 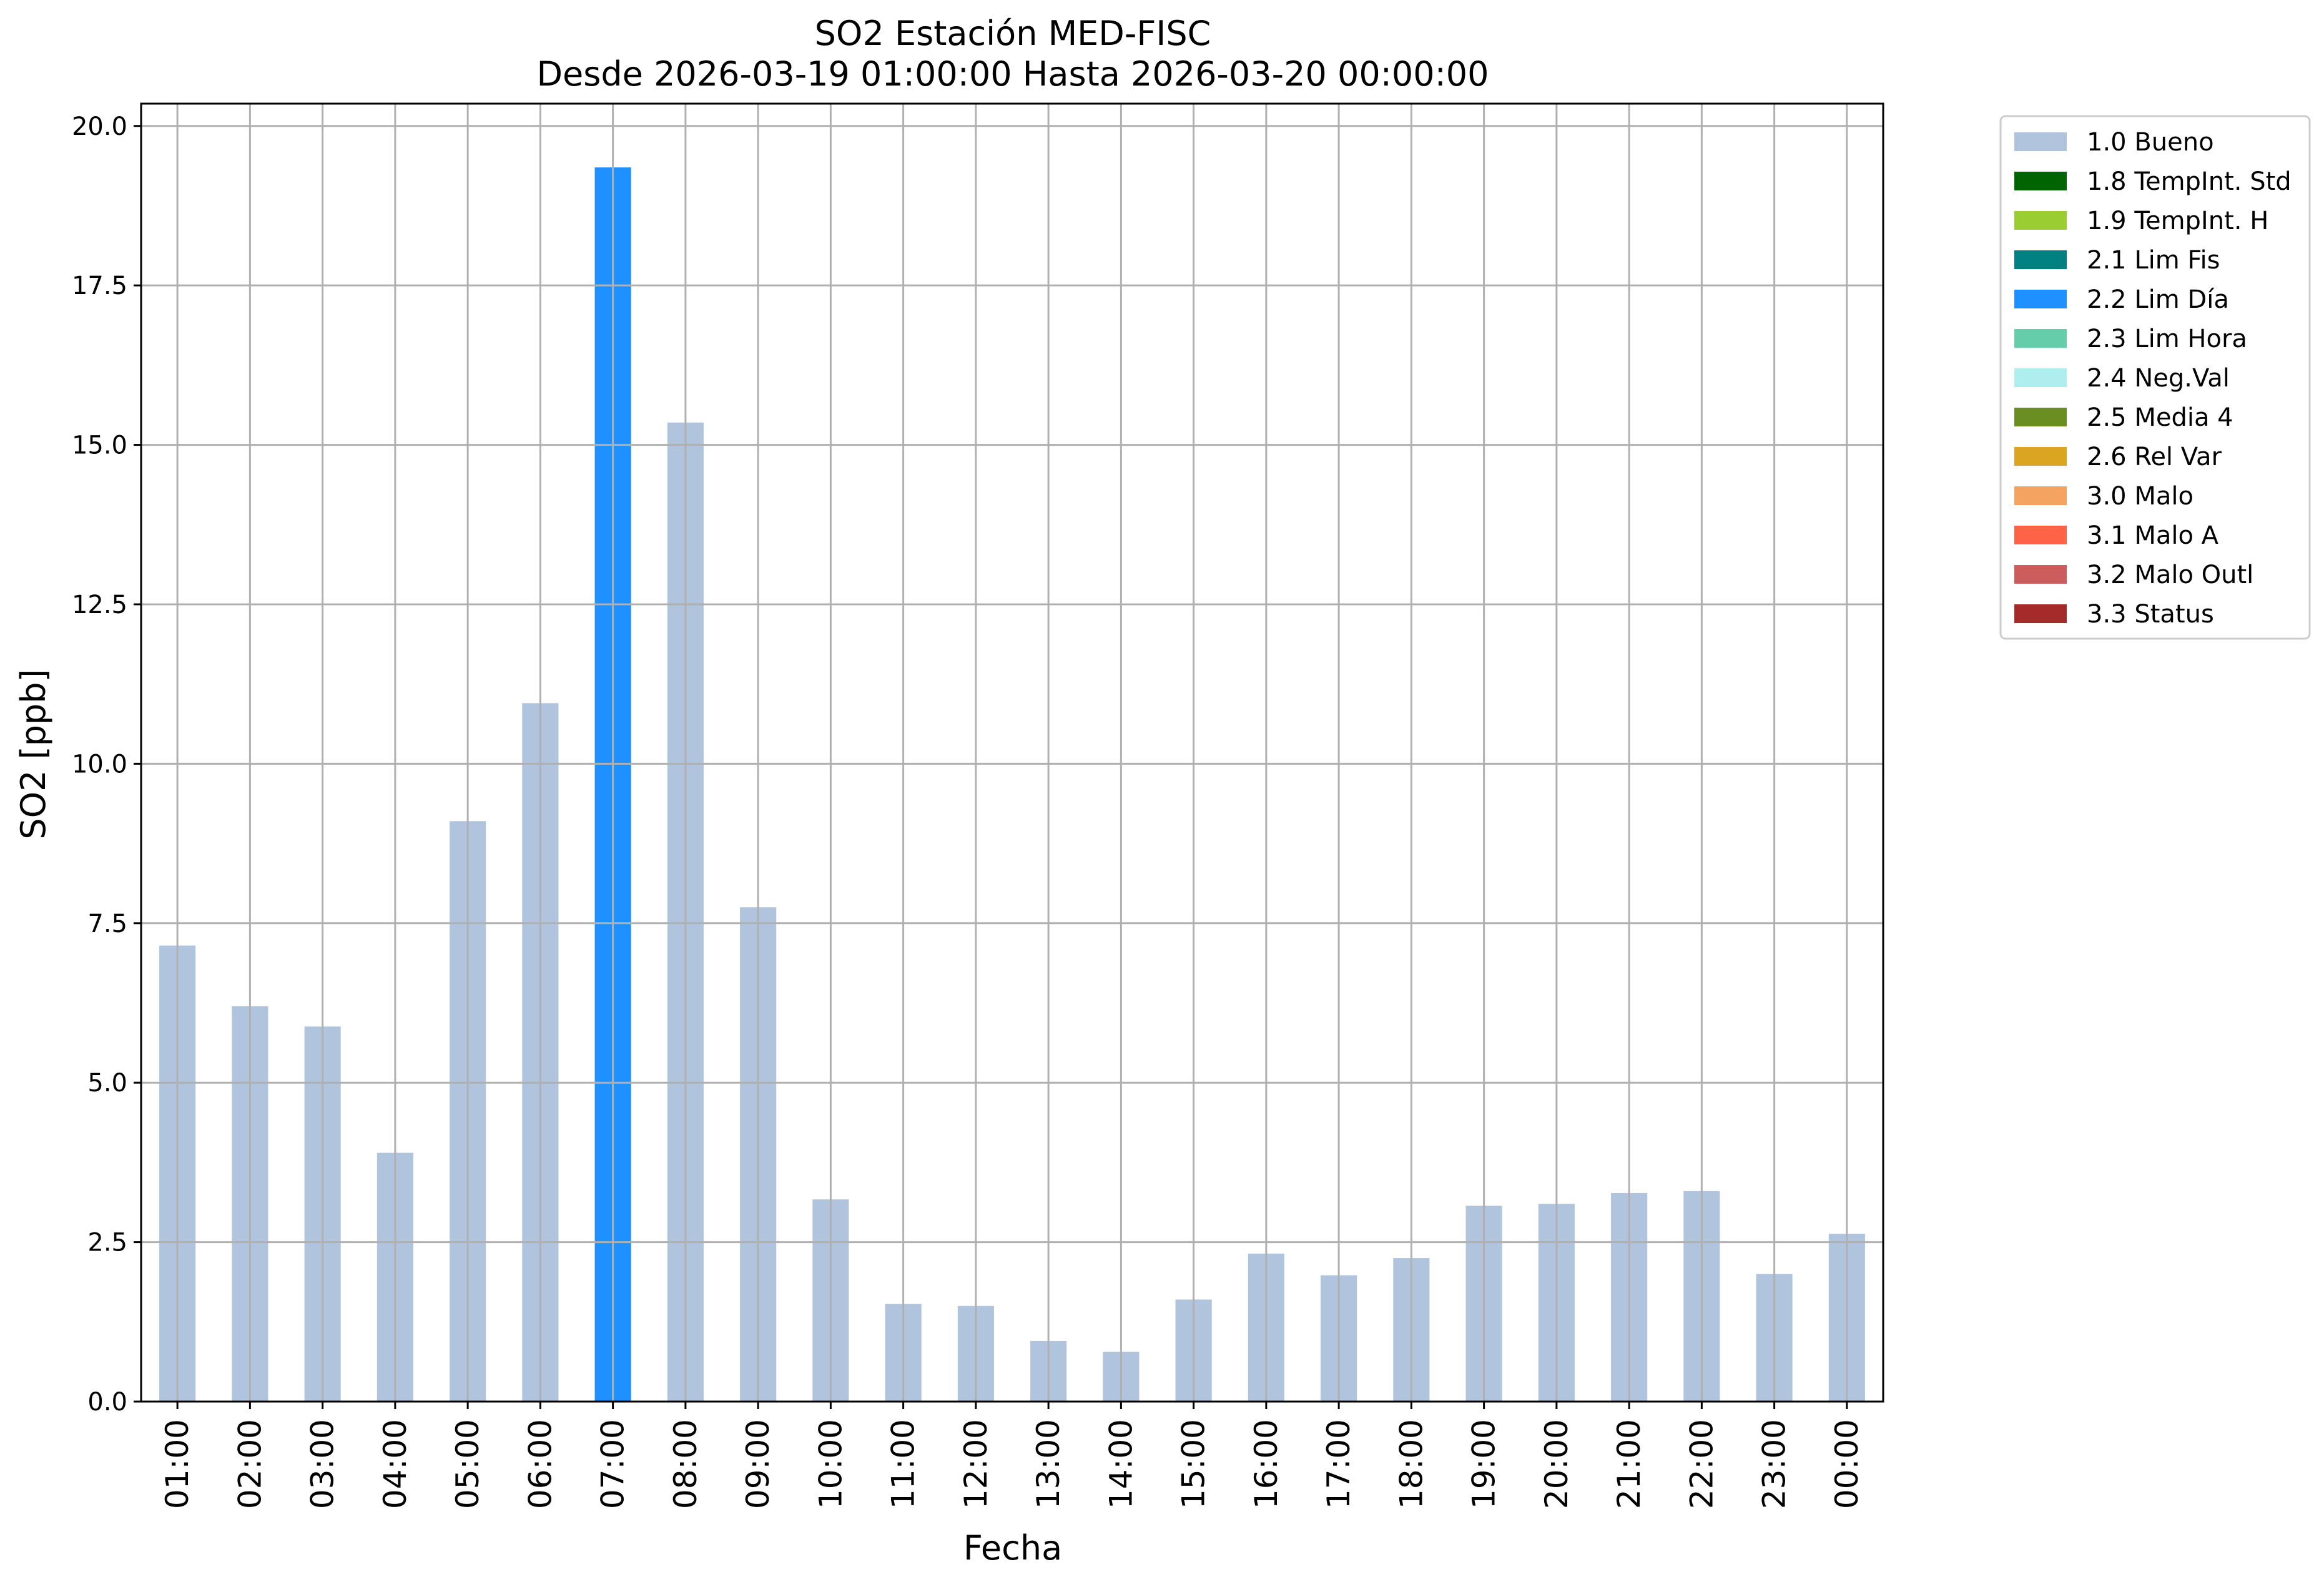 What do you see at coordinates (99, 126) in the screenshot?
I see `y-tick-label: 20.0` at bounding box center [99, 126].